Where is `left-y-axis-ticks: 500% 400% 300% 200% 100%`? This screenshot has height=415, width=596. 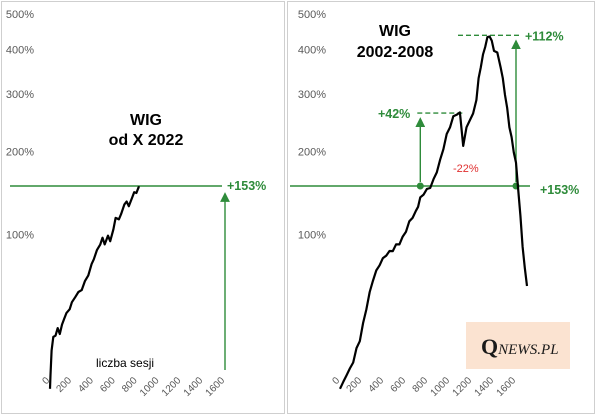 left-y-axis-ticks: 500% 400% 300% 200% 100% is located at coordinates (20, 125).